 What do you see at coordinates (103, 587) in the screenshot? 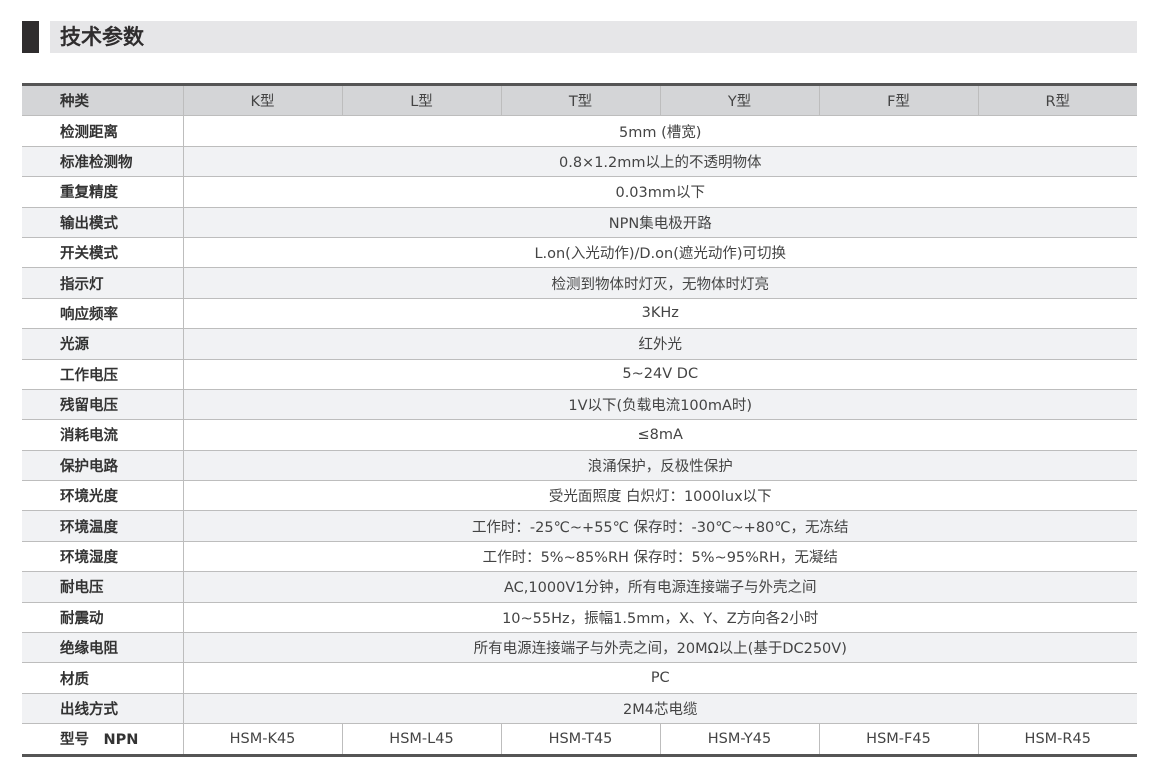
I see `row-label: 耐电压` at bounding box center [103, 587].